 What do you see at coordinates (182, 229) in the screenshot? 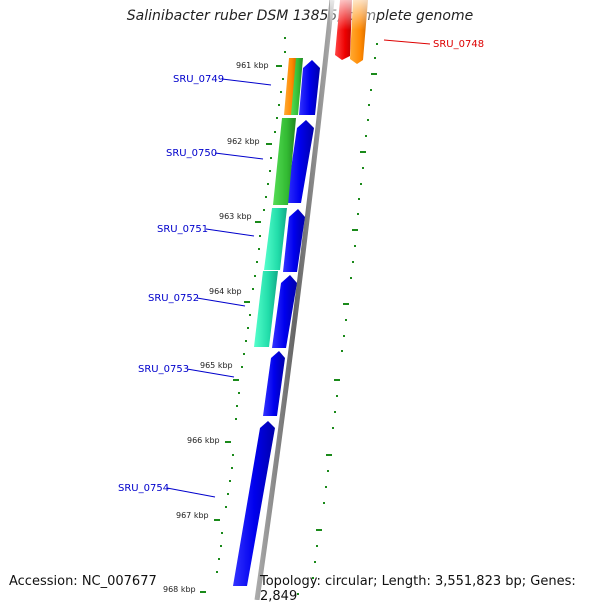
I see `gene-label-sru0751: SRU_0751` at bounding box center [182, 229].